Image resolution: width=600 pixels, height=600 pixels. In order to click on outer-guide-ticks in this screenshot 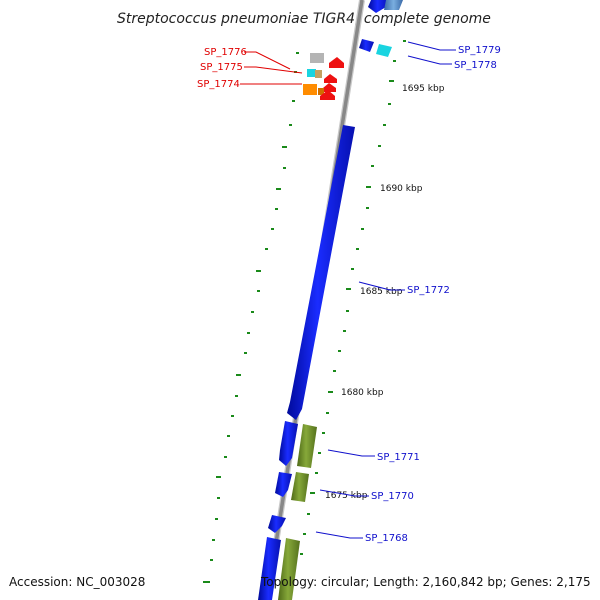, I will do `click(251, 317)`.